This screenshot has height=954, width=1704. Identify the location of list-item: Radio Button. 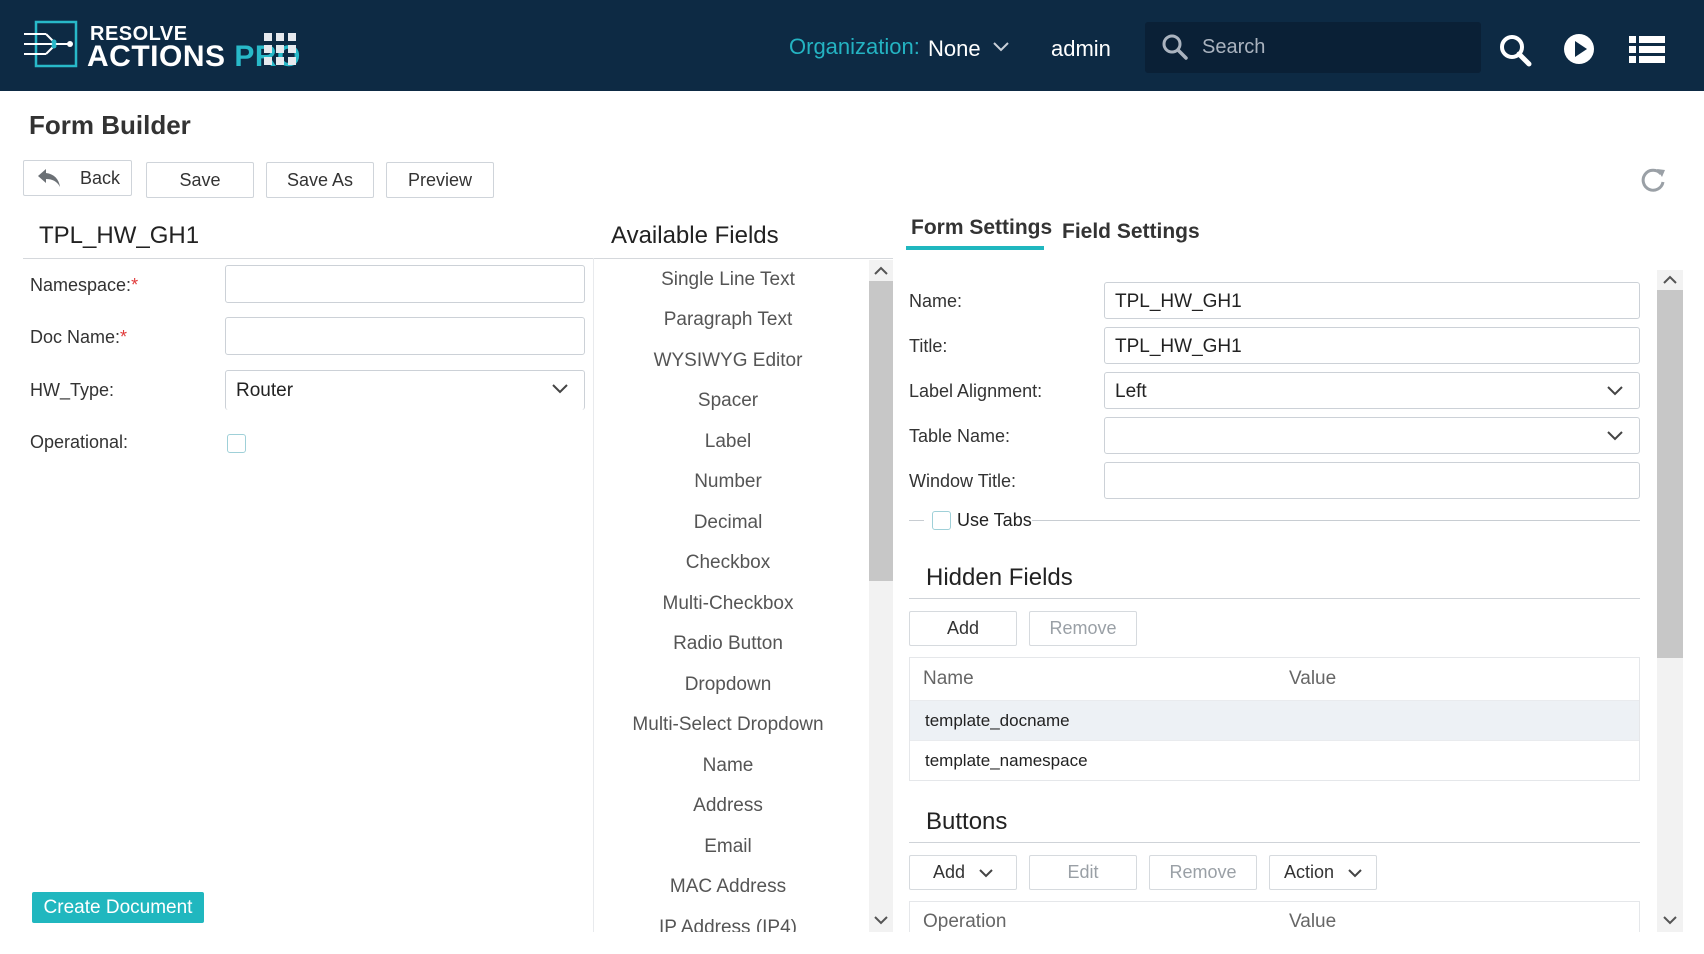
(728, 643).